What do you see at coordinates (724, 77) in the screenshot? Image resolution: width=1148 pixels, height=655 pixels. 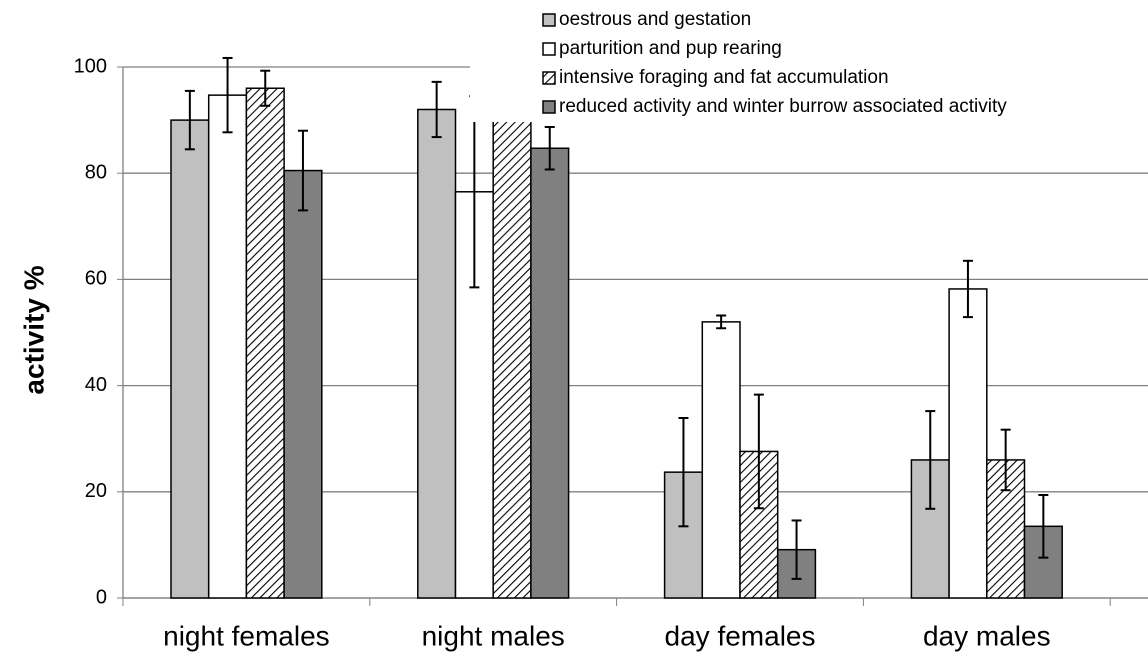 I see `legend-label: intensive foraging and fat accumulation` at bounding box center [724, 77].